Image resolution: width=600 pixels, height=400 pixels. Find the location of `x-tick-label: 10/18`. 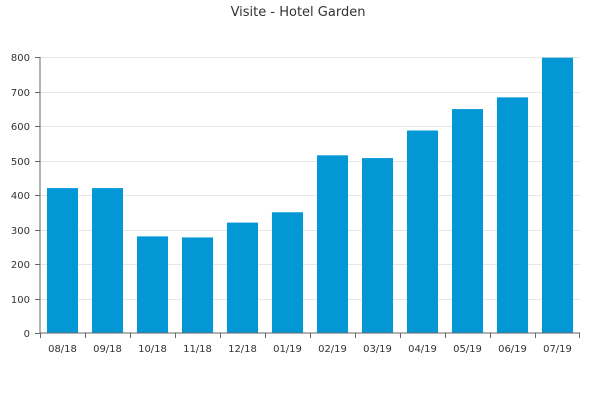

x-tick-label: 10/18 is located at coordinates (152, 349).